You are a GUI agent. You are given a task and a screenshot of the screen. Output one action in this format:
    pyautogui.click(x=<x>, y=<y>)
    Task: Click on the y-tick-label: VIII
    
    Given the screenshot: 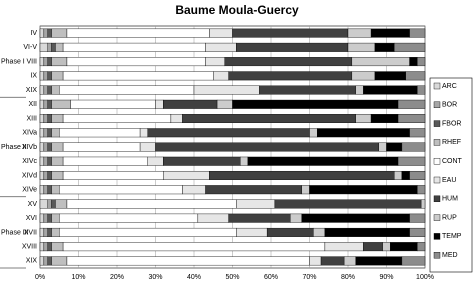 What is the action you would take?
    pyautogui.click(x=31, y=61)
    